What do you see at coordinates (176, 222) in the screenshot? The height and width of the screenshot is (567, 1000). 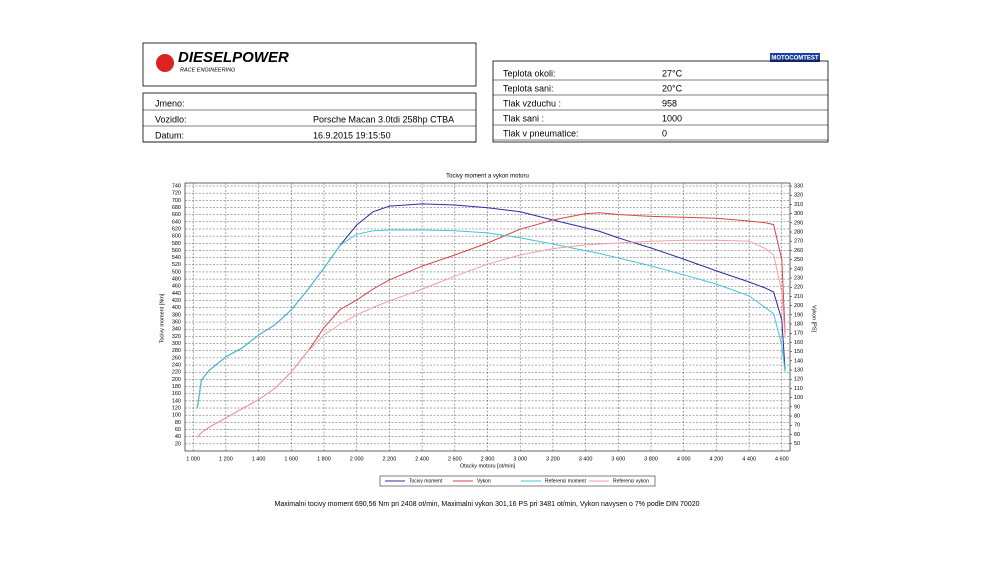 I see `y-tick-label: 640` at bounding box center [176, 222].